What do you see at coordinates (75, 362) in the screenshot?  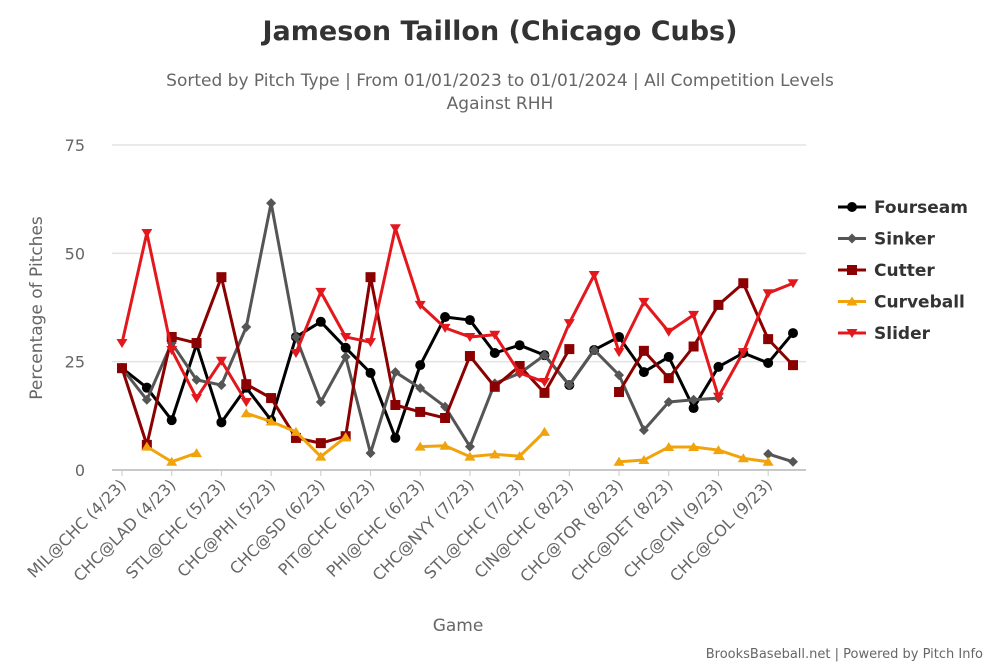 I see `y-tick-label: 25` at bounding box center [75, 362].